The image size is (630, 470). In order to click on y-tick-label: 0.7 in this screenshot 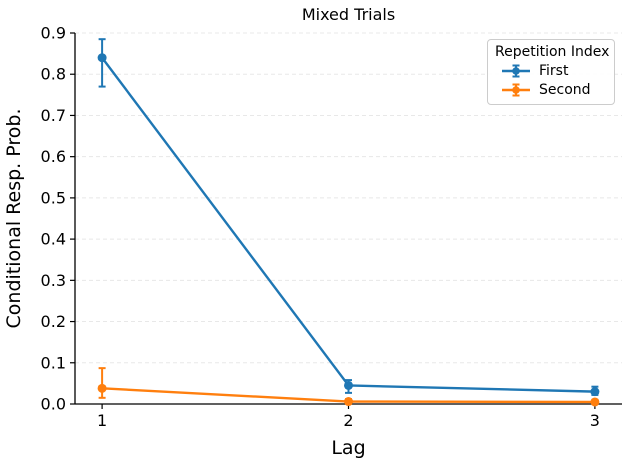, I will do `click(53, 115)`.